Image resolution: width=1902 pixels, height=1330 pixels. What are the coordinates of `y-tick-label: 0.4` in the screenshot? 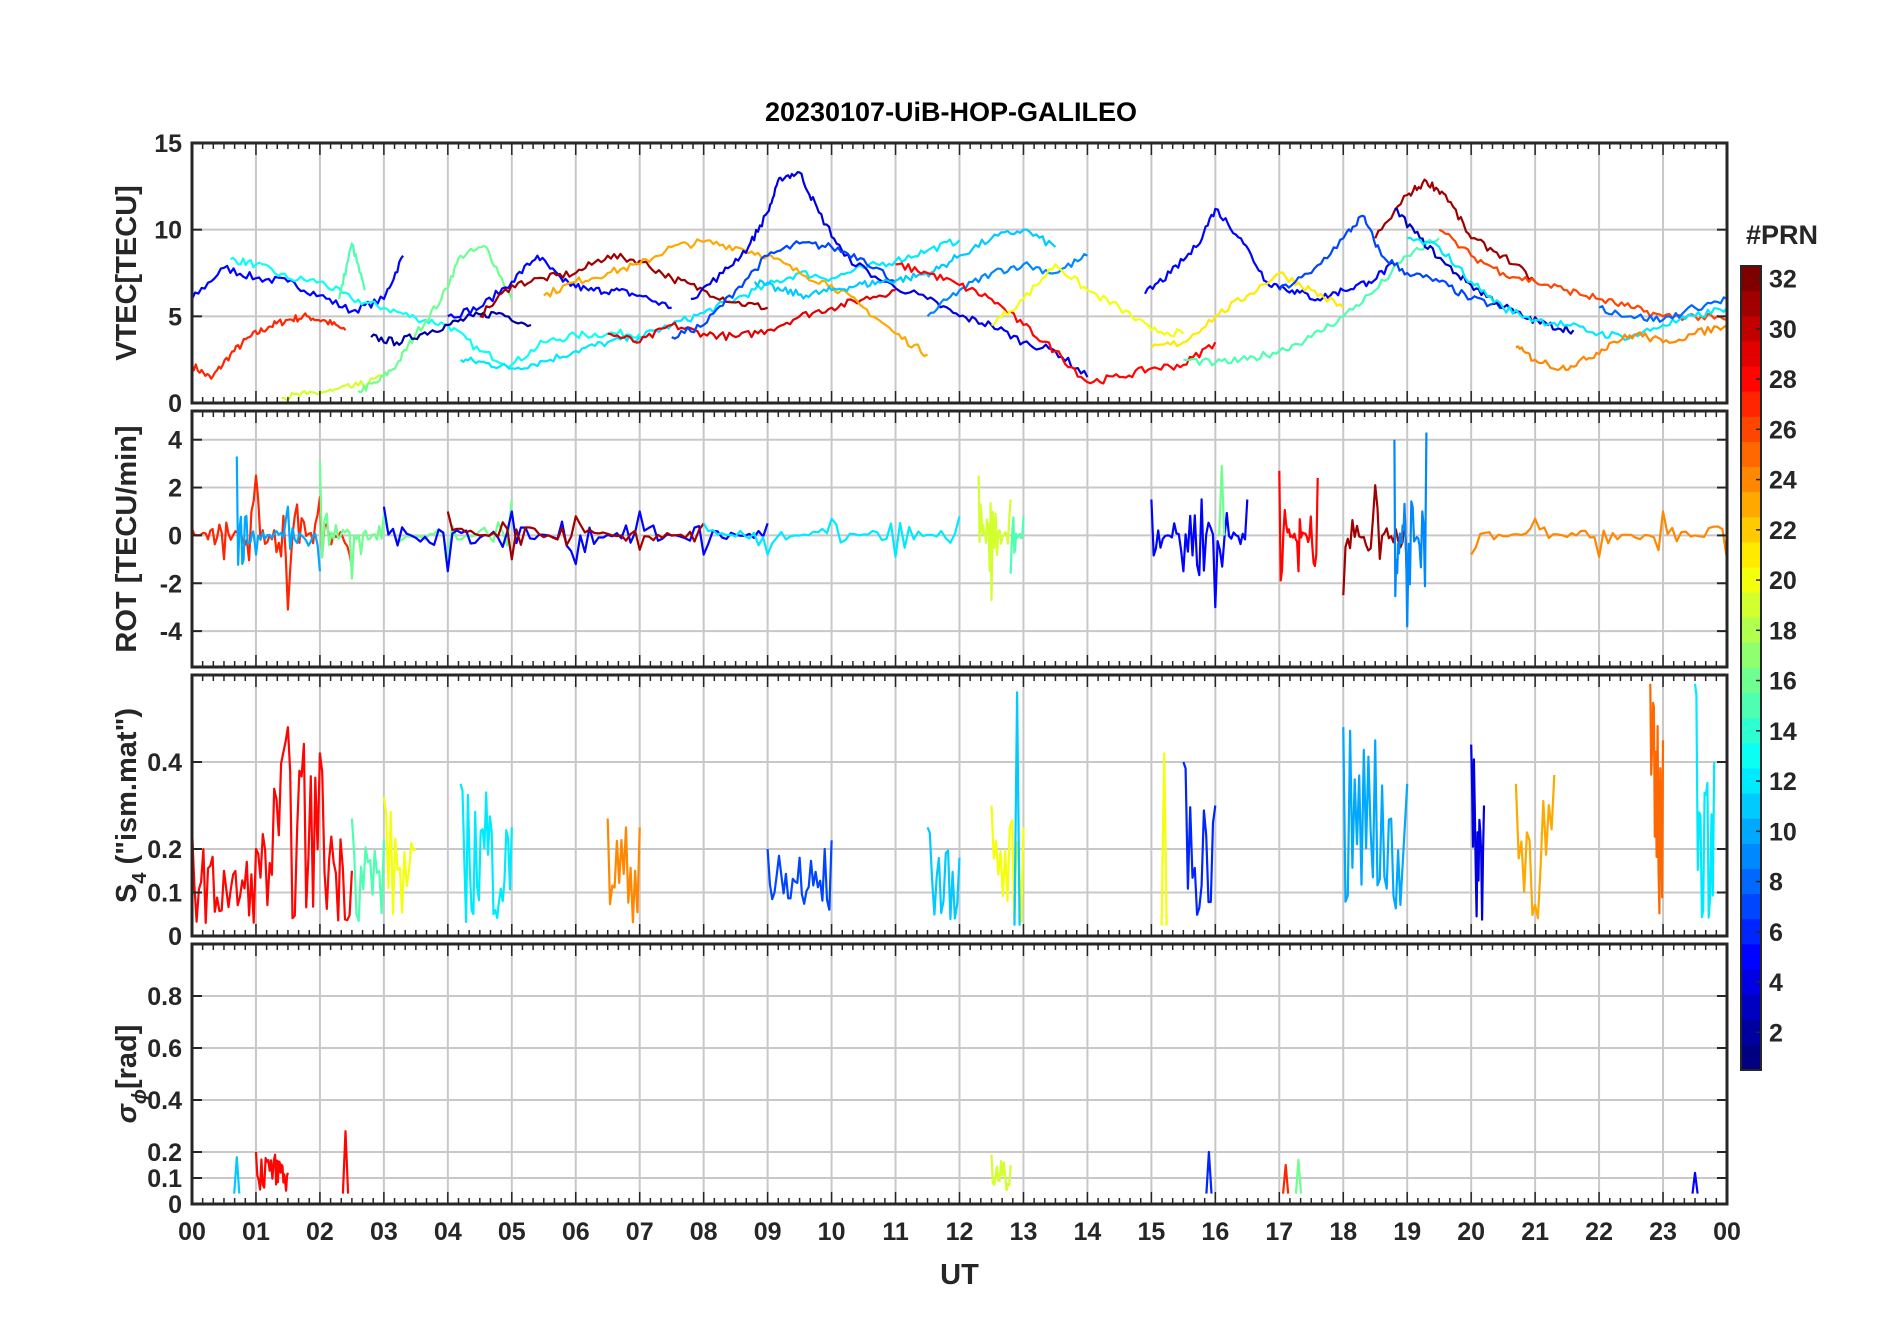 It's located at (164, 1101).